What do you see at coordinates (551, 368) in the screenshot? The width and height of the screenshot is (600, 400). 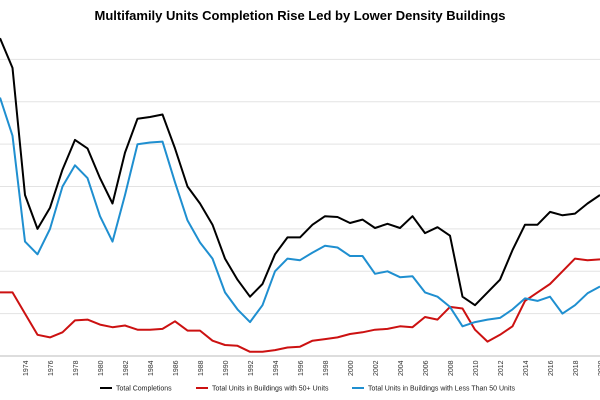 I see `x-tick-label: 2016` at bounding box center [551, 368].